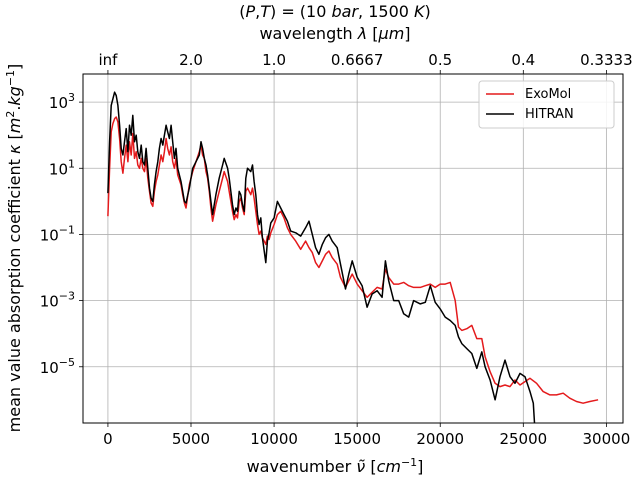 Image resolution: width=640 pixels, height=480 pixels. Describe the element at coordinates (57, 233) in the screenshot. I see `y-tick-label: 10⁻¹` at that location.